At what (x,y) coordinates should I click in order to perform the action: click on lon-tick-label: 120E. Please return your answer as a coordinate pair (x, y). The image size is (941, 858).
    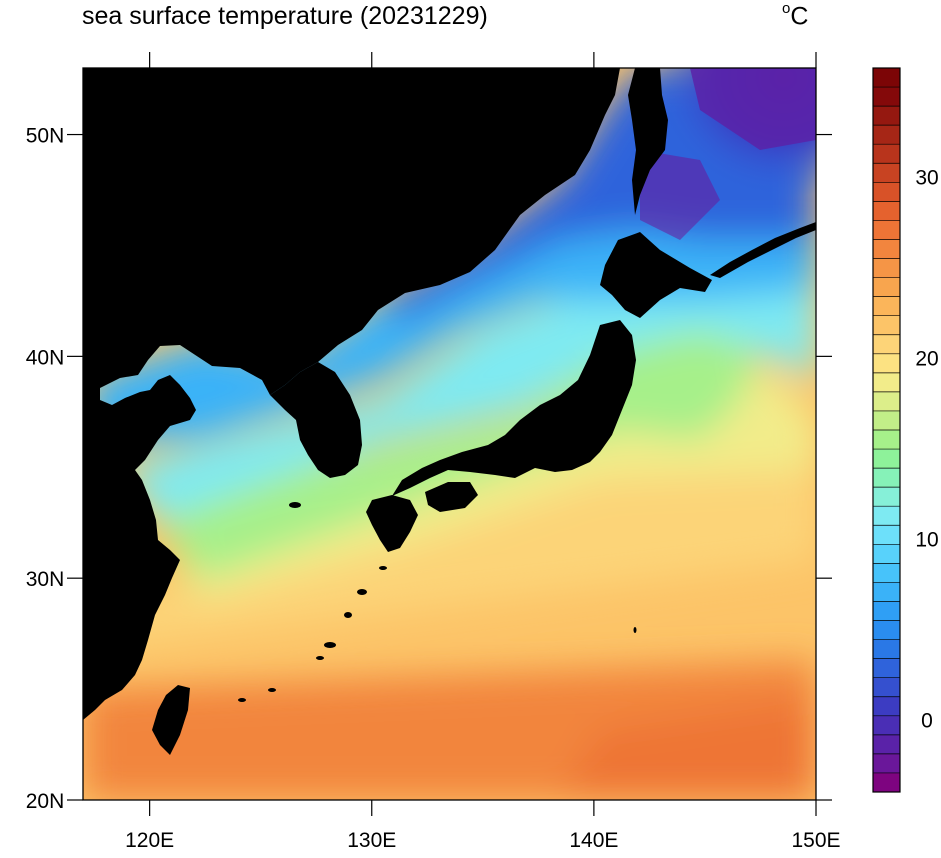
    Looking at the image, I should click on (149, 840).